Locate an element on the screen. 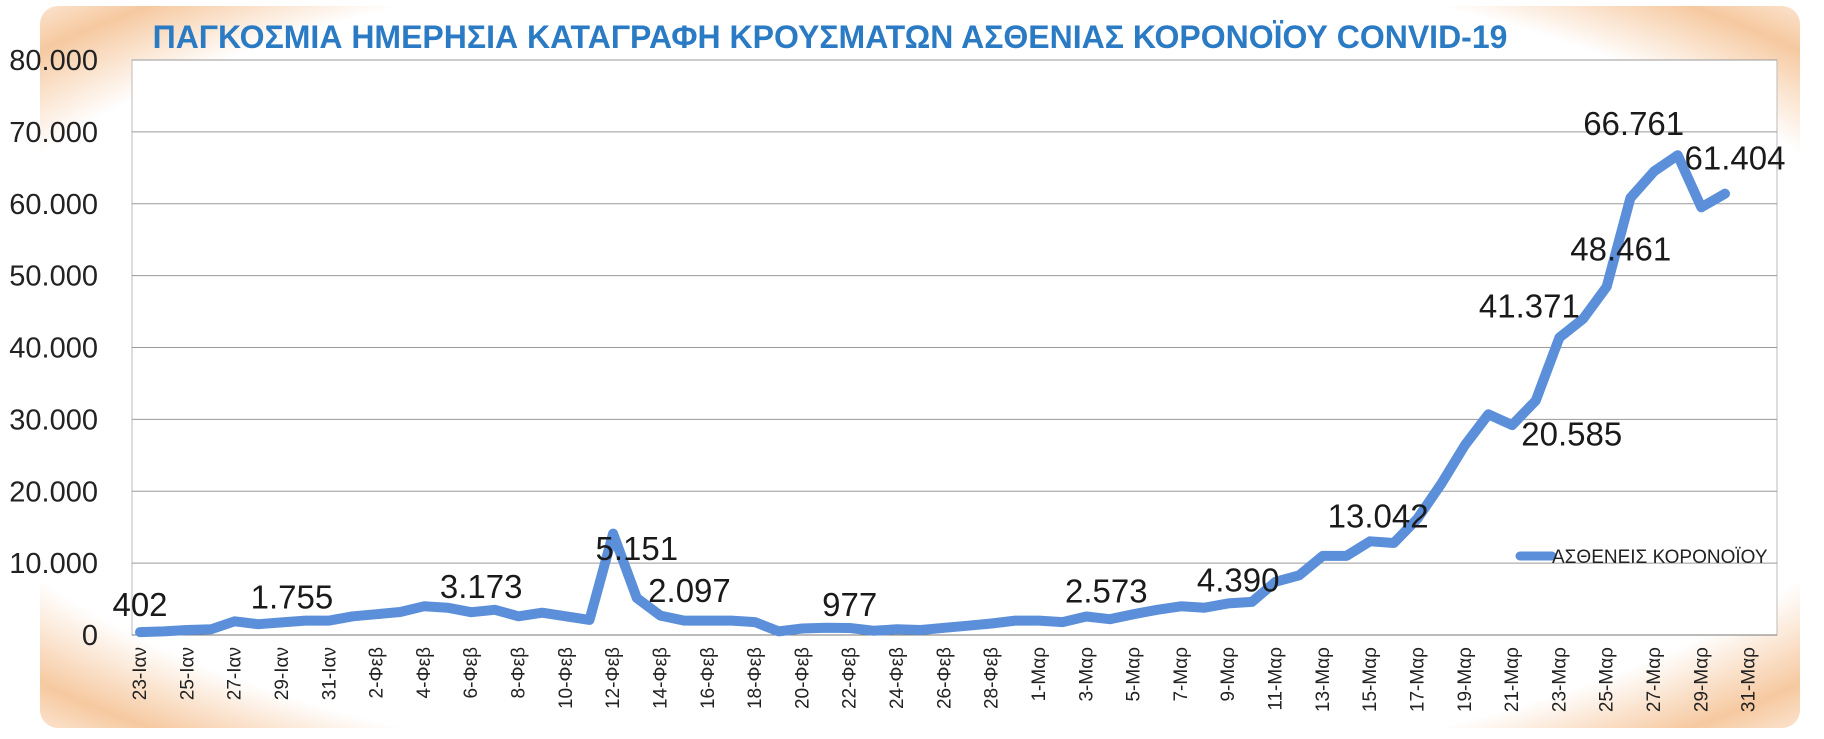  data-label: 5.151 is located at coordinates (636, 548).